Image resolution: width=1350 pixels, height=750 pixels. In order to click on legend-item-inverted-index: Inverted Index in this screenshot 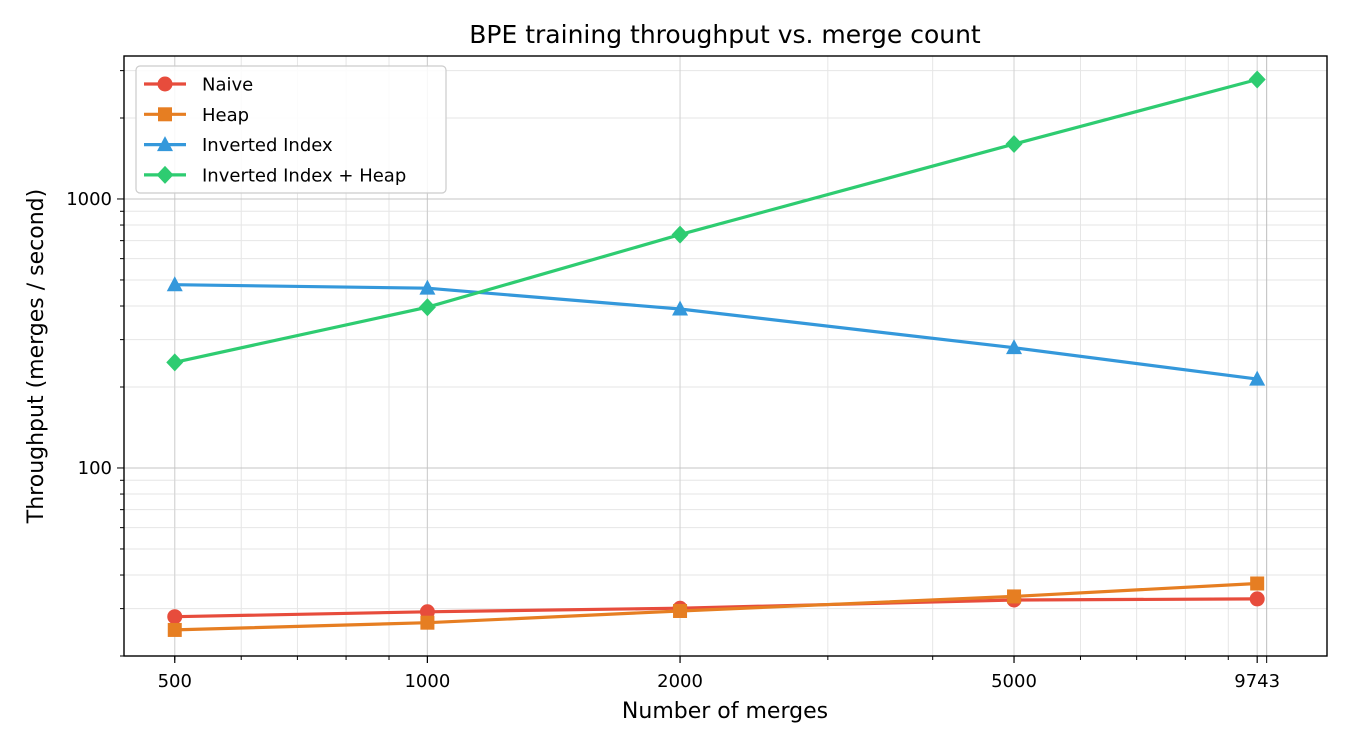, I will do `click(238, 145)`.